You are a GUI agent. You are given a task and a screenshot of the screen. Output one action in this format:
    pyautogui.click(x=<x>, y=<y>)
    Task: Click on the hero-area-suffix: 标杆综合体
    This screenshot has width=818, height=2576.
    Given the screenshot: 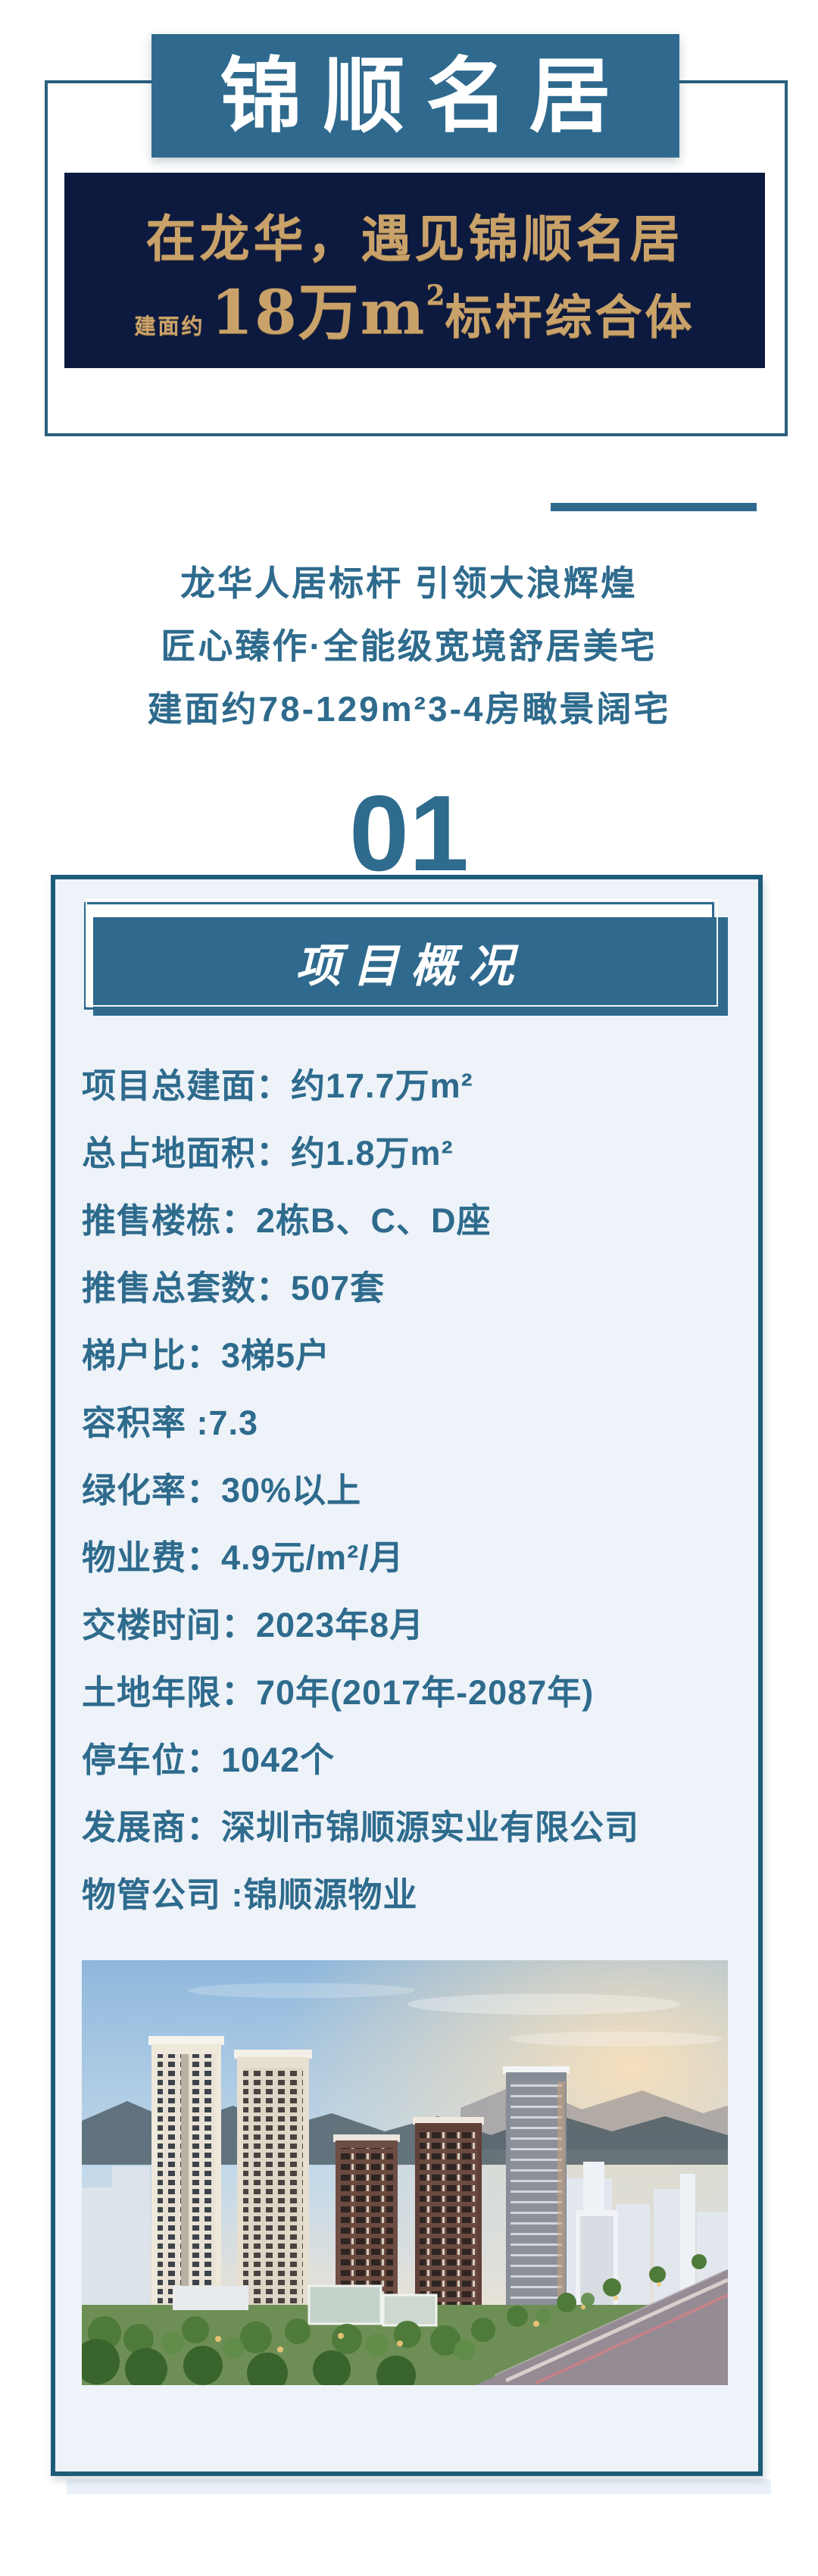 What is the action you would take?
    pyautogui.click(x=570, y=317)
    